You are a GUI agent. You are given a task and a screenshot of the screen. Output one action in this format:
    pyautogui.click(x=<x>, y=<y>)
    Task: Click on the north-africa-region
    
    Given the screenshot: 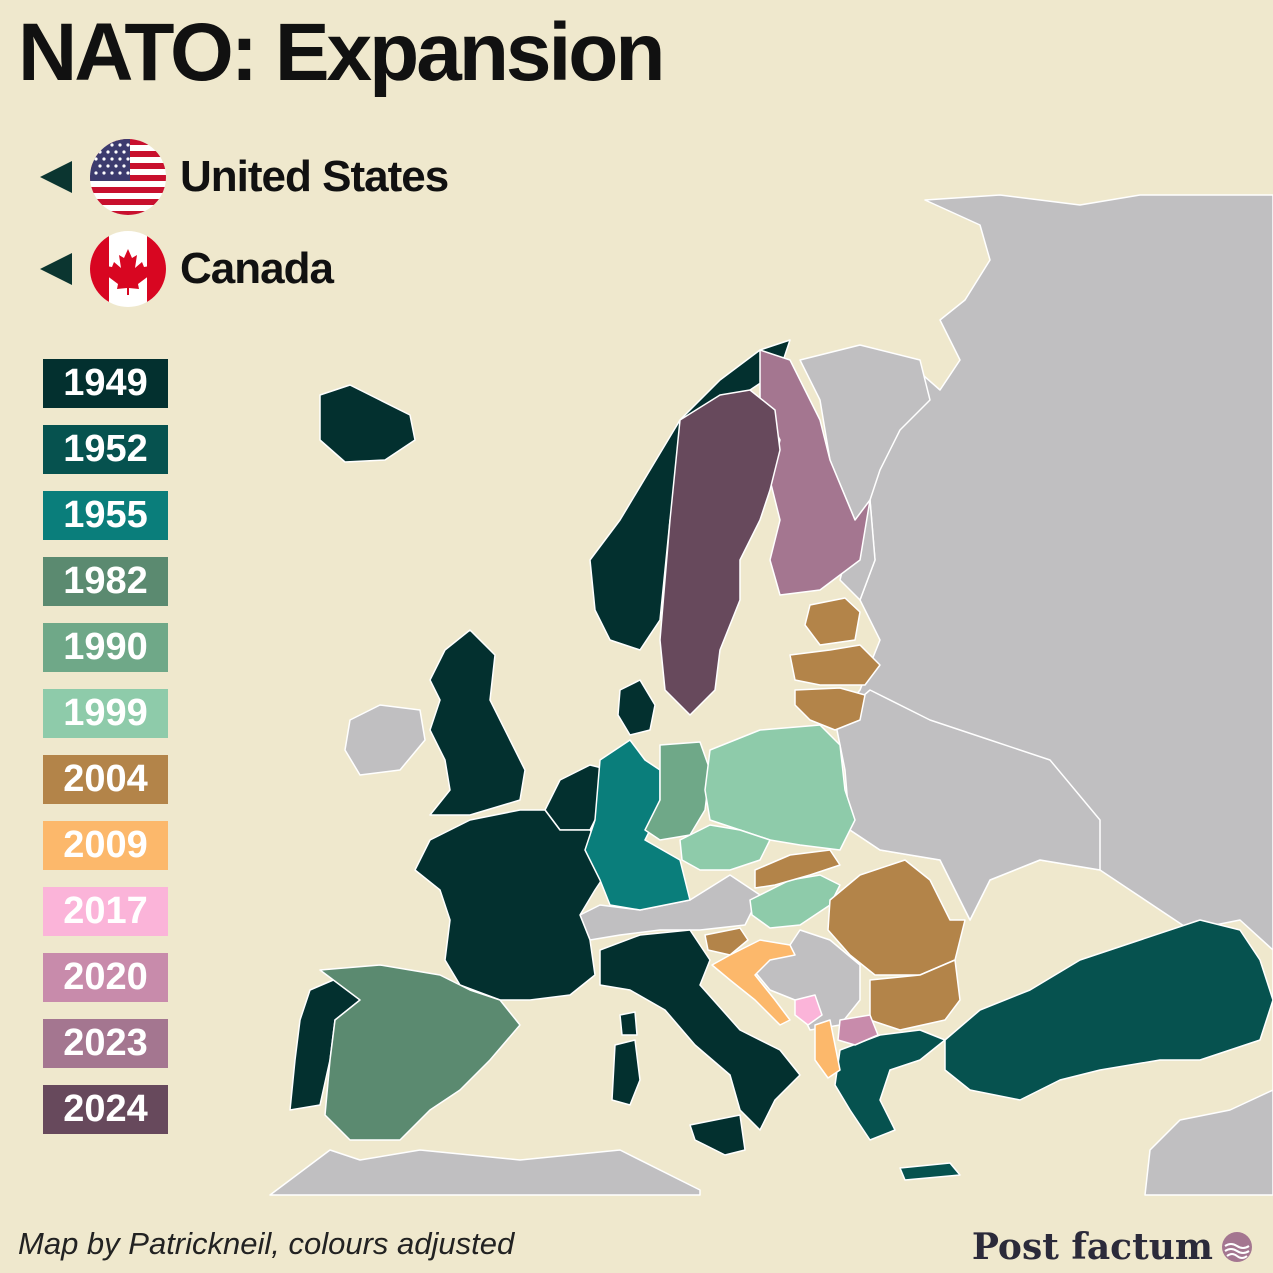 What is the action you would take?
    pyautogui.click(x=485, y=1172)
    